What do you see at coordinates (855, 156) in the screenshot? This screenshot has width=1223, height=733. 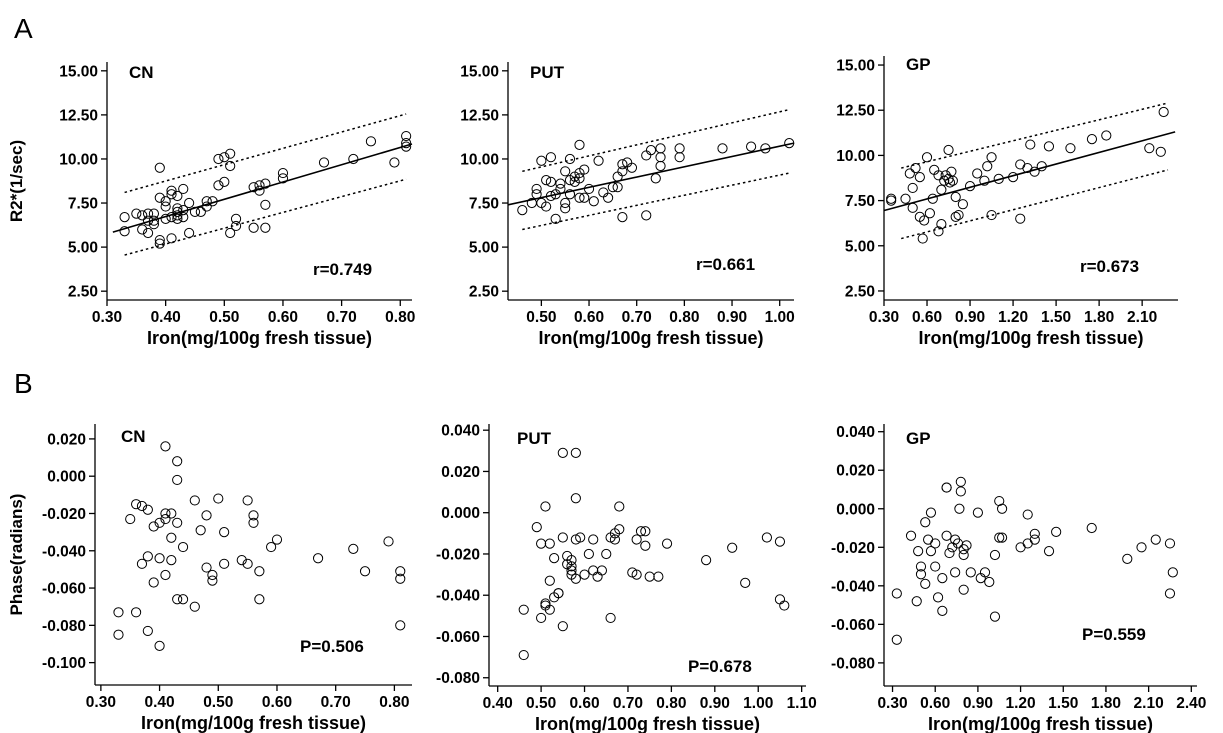 I see `y-tick-label: 10.00` at bounding box center [855, 156].